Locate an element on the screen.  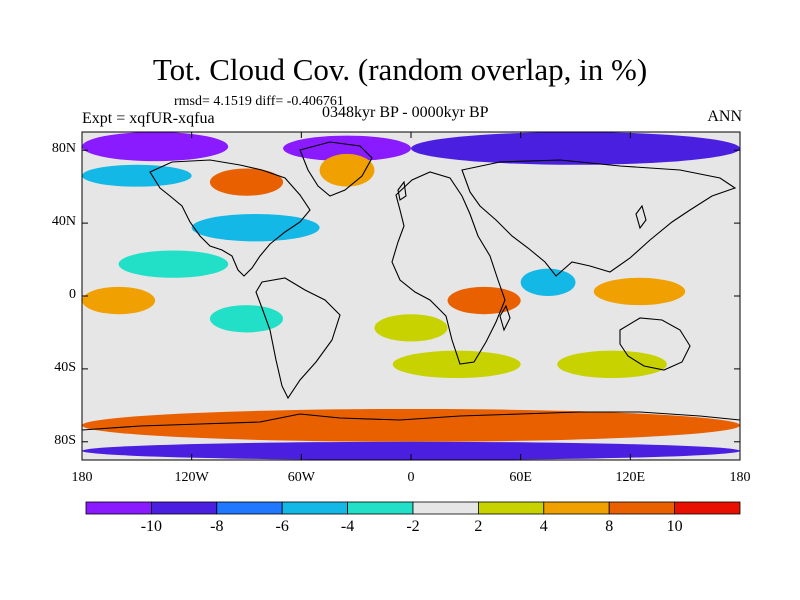
lon-label-4: 60E is located at coordinates (520, 477).